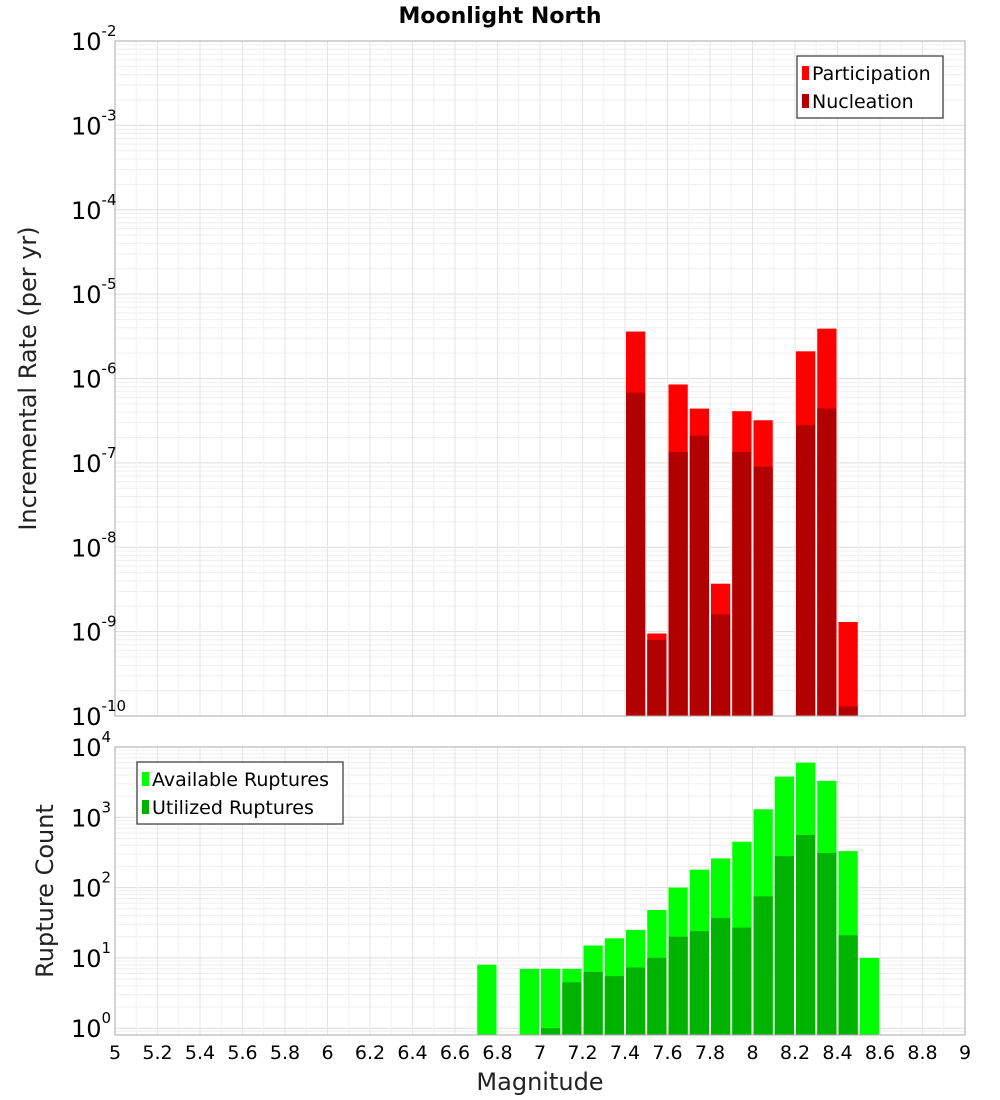 Image resolution: width=1000 pixels, height=1100 pixels. What do you see at coordinates (837, 1053) in the screenshot?
I see `x-tick-label: 8.4` at bounding box center [837, 1053].